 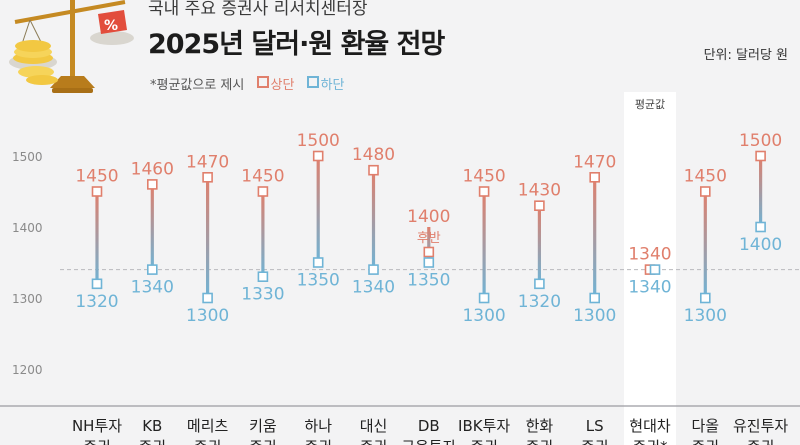 What do you see at coordinates (484, 426) in the screenshot?
I see `x-tick-label: IBK투자` at bounding box center [484, 426].